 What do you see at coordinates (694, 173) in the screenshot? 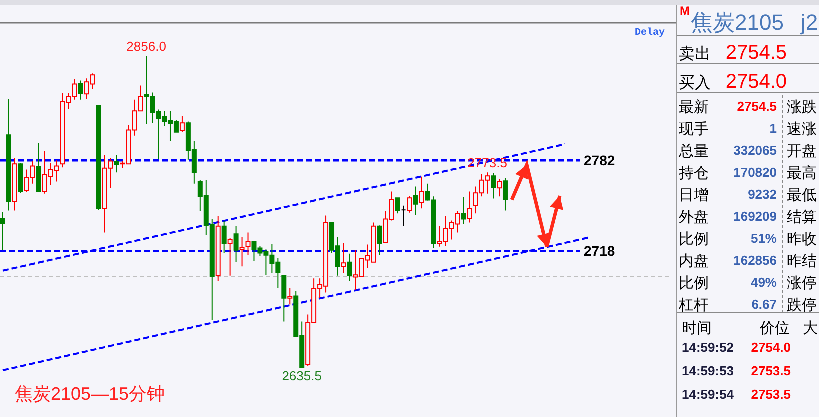
I see `text: 持仓` at bounding box center [694, 173].